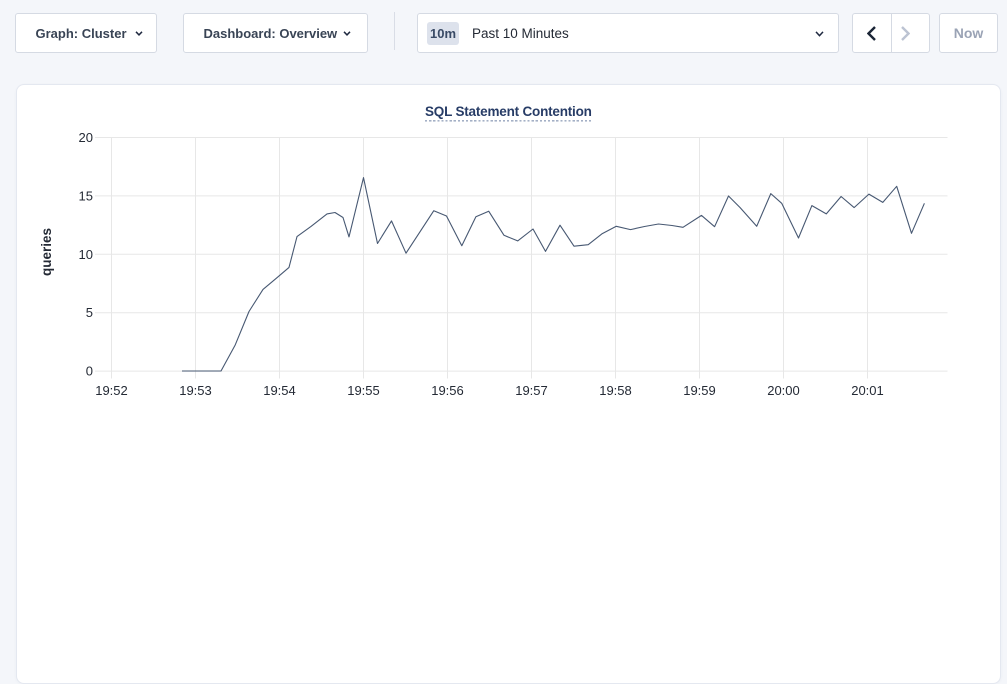 The height and width of the screenshot is (684, 1007). Describe the element at coordinates (195, 390) in the screenshot. I see `svg-text: 19:53` at that location.